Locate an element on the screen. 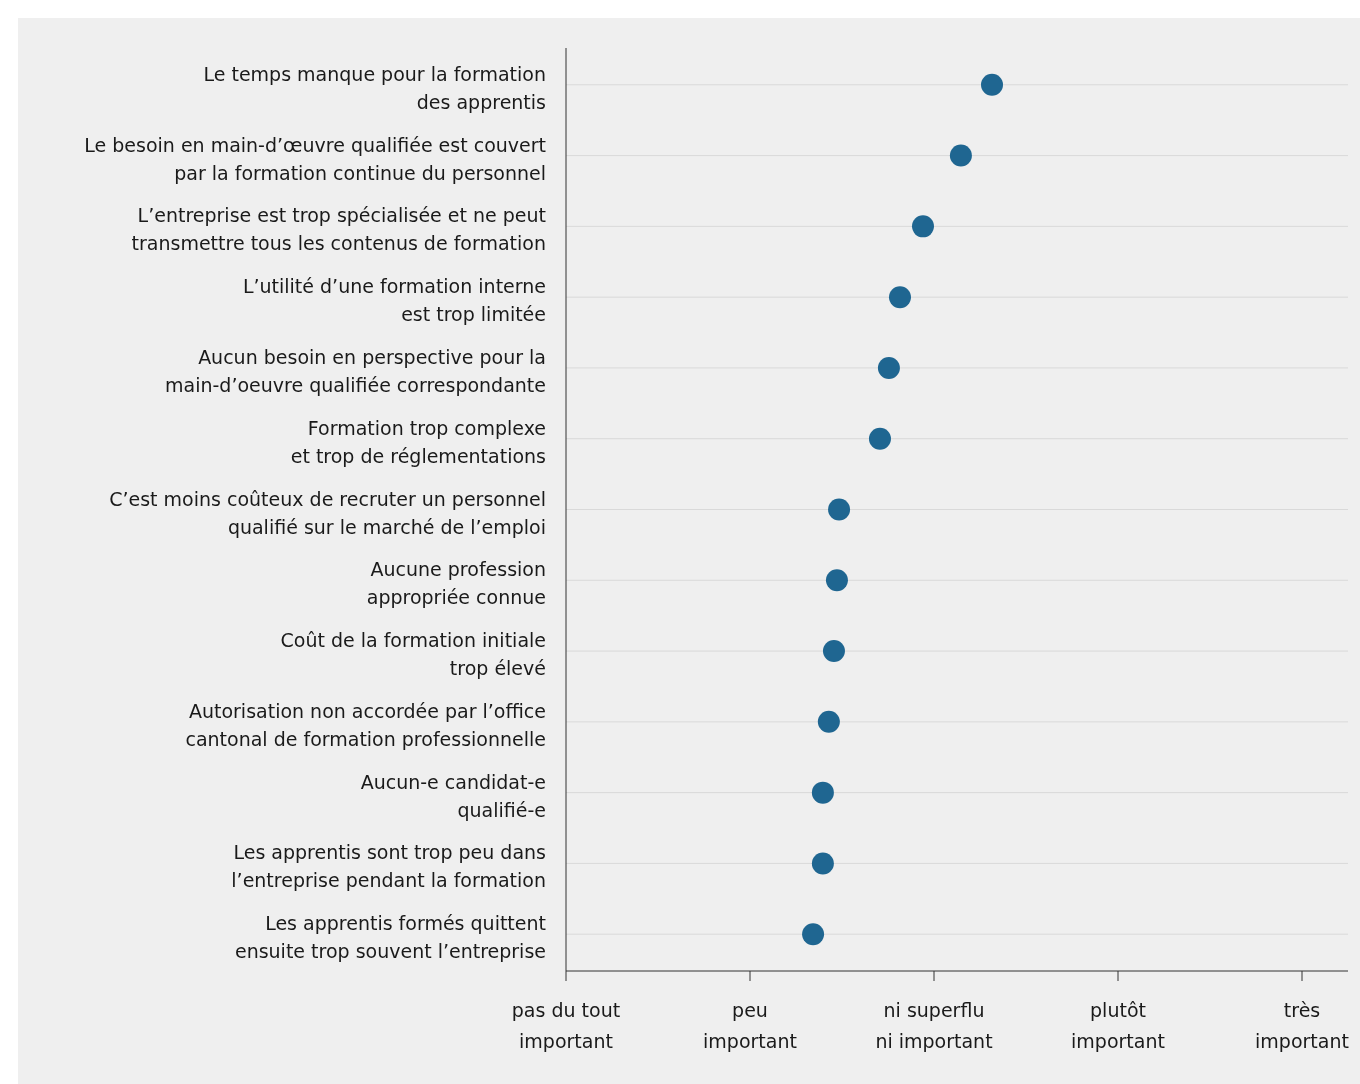 The height and width of the screenshot is (1084, 1360). y-tick-label: Aucune profession appropriée connue is located at coordinates (456, 583).